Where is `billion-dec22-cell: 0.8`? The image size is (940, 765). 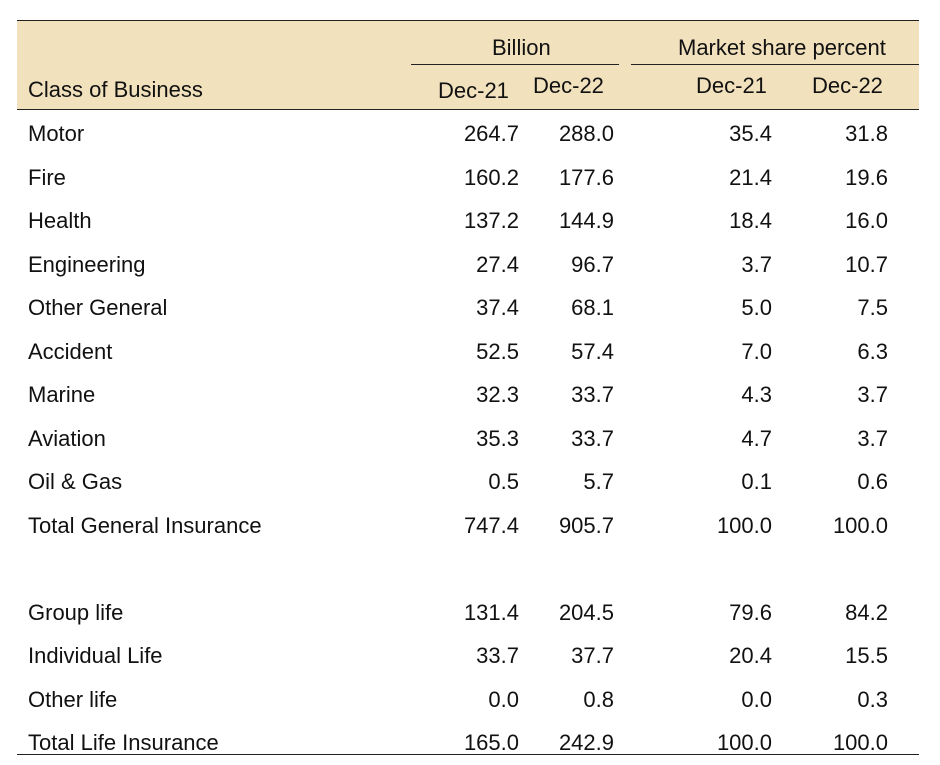
billion-dec22-cell: 0.8 is located at coordinates (598, 699).